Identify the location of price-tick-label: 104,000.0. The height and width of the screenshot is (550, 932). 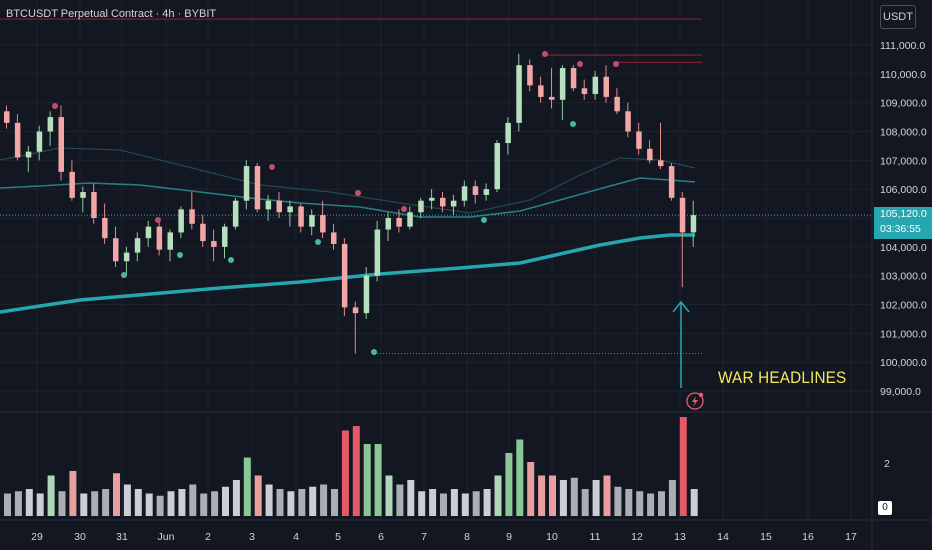
(903, 248).